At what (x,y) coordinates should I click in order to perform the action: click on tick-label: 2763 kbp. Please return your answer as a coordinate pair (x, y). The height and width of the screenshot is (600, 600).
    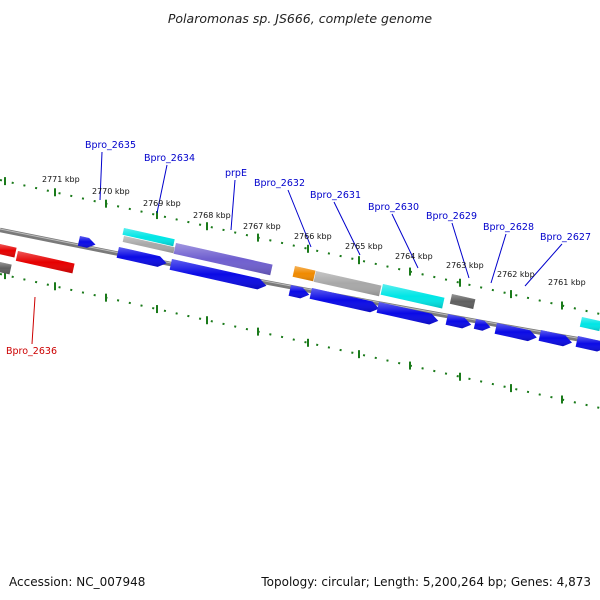
    Looking at the image, I should click on (465, 265).